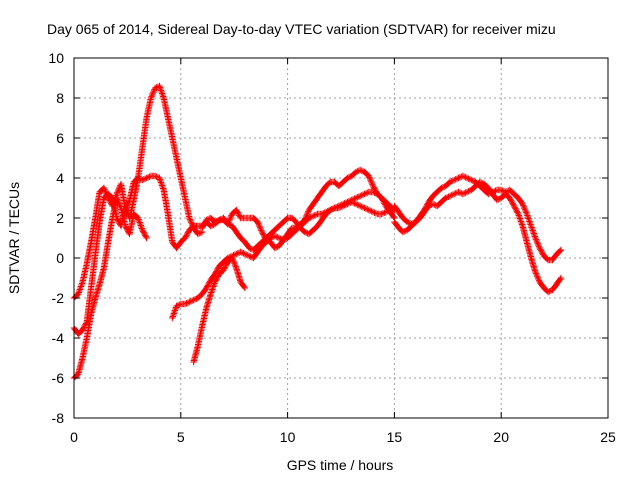 The width and height of the screenshot is (640, 480). Describe the element at coordinates (340, 465) in the screenshot. I see `x-axis-label: GPS time / hours` at that location.